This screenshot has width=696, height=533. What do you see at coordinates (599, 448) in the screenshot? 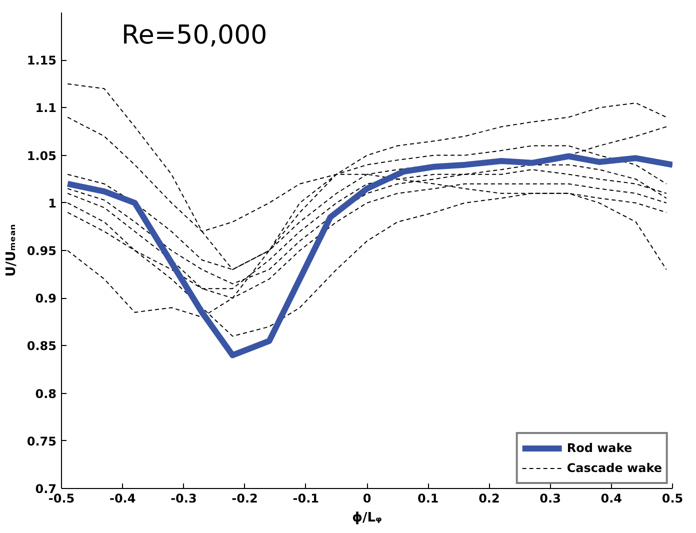
I see `legend-label: Rod wake` at bounding box center [599, 448].